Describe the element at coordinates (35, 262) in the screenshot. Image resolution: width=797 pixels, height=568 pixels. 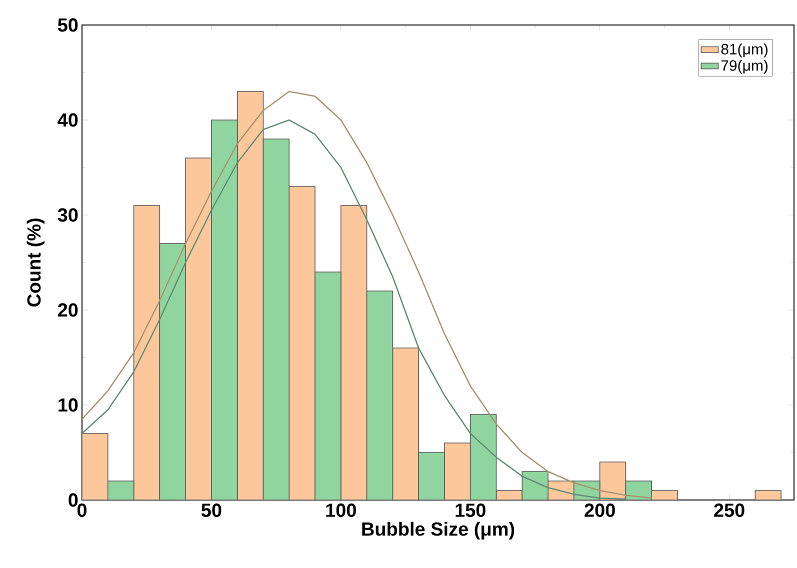
I see `y-axis-title: Count (%)` at that location.